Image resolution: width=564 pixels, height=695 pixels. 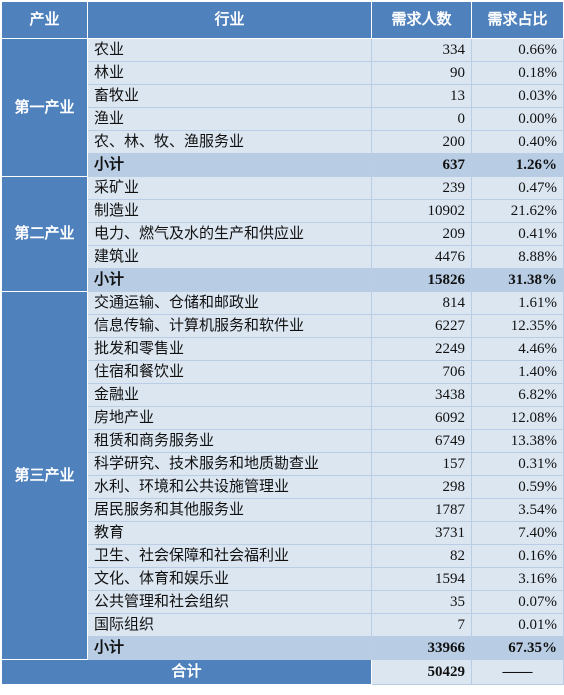 What do you see at coordinates (517, 464) in the screenshot?
I see `share-cell: 0.31%` at bounding box center [517, 464].